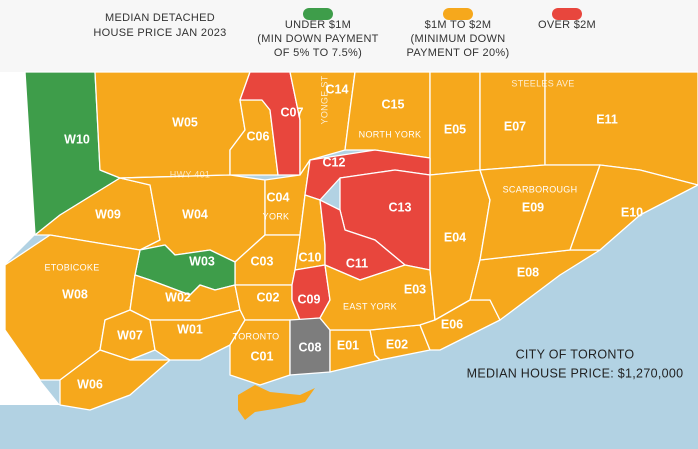 This screenshot has width=698, height=449. Describe the element at coordinates (397, 344) in the screenshot. I see `district-label: E02` at that location.